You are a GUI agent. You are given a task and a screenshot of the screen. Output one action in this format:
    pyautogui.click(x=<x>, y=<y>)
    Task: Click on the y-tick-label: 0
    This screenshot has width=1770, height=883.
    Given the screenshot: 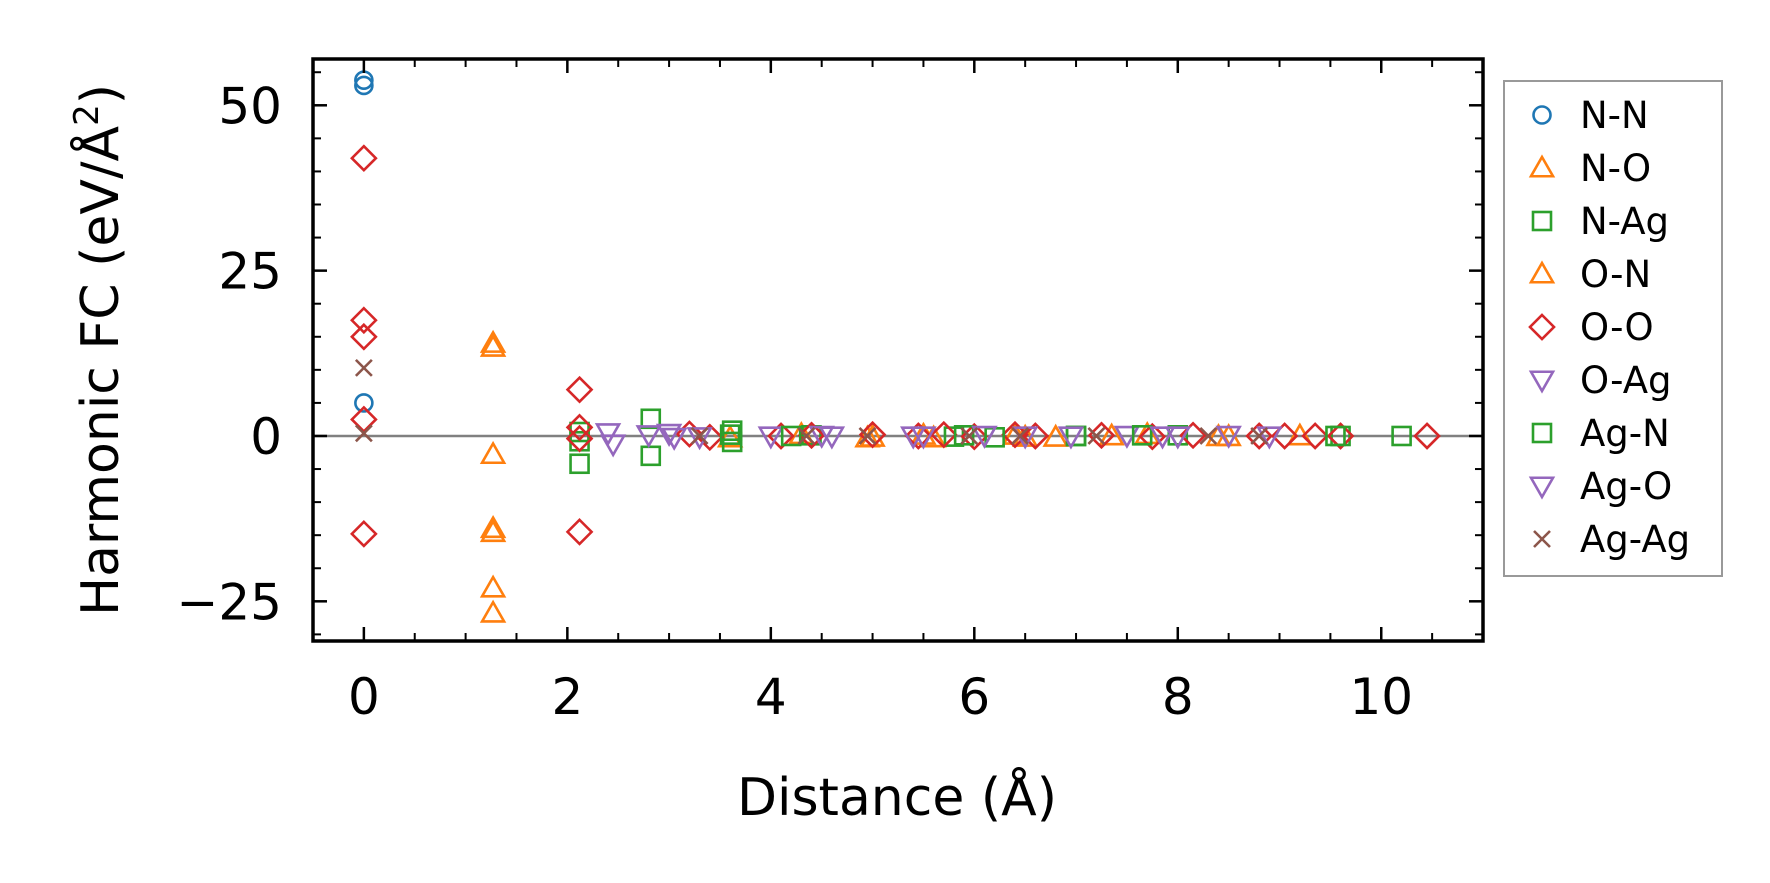 What is the action you would take?
    pyautogui.click(x=266, y=437)
    